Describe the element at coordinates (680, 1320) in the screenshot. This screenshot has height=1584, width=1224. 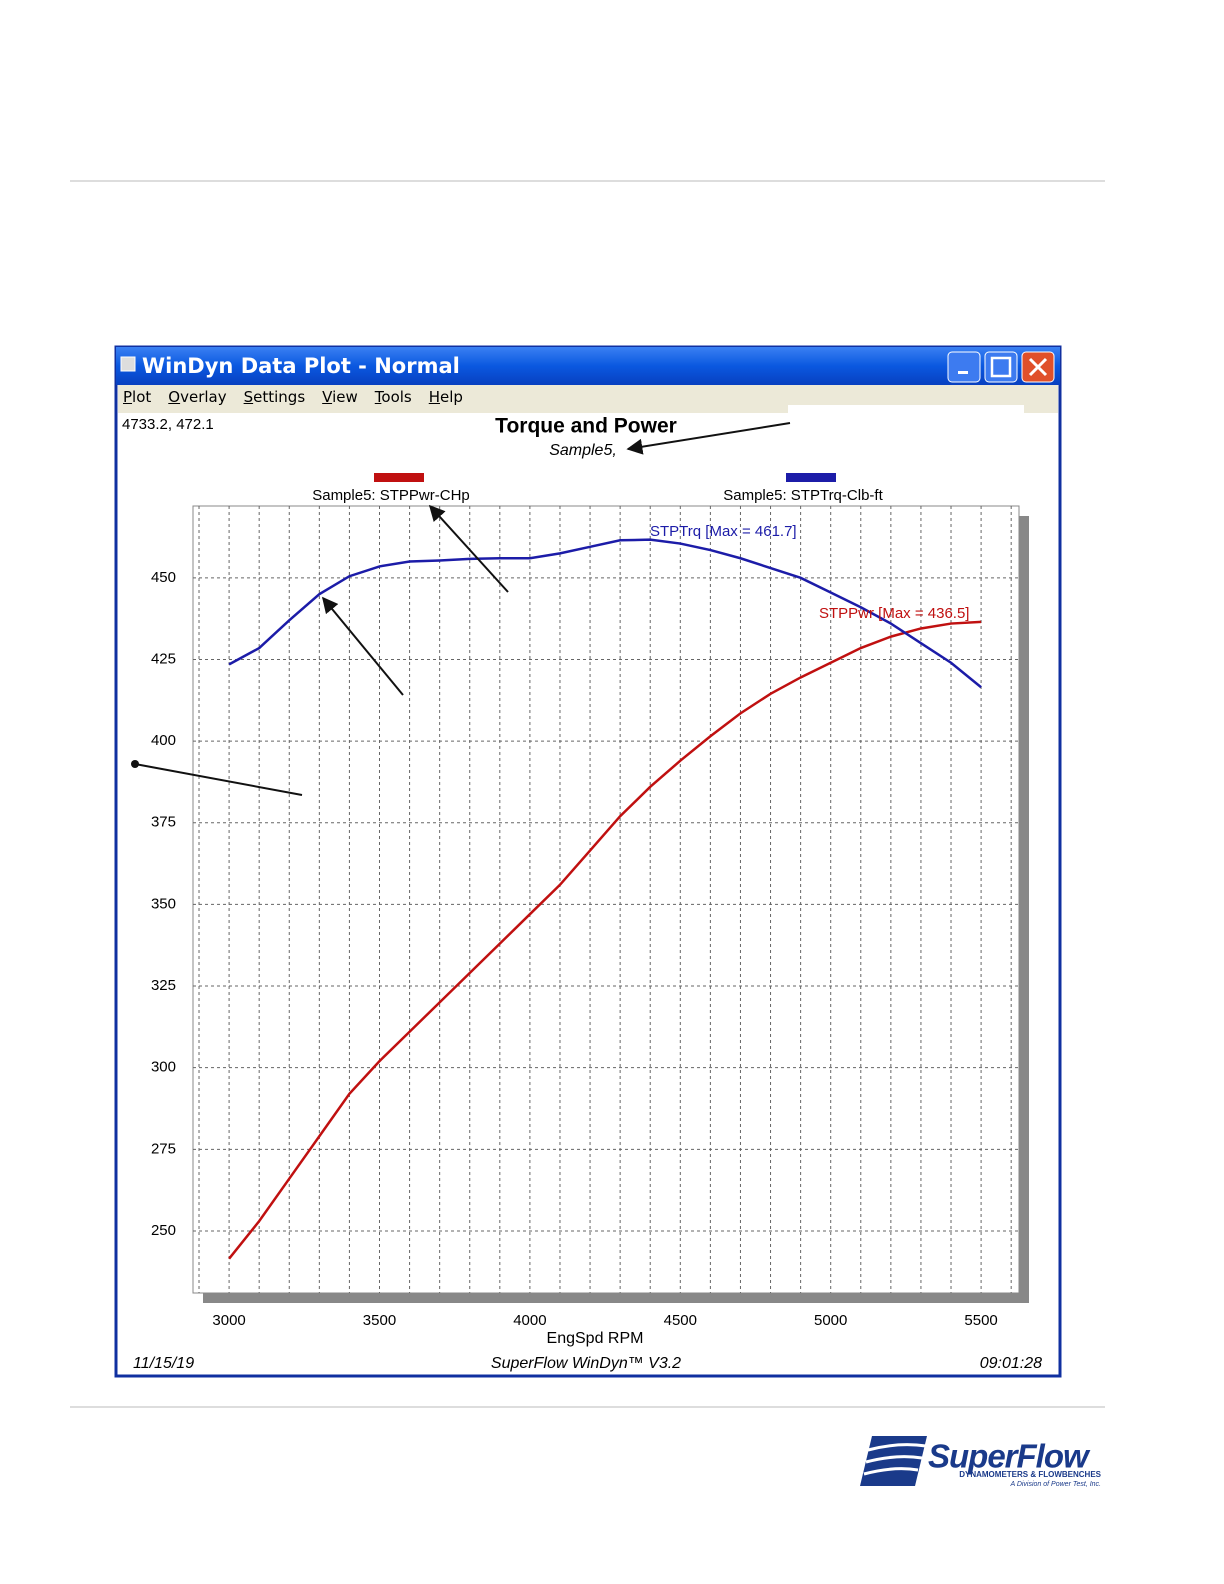
I see `x-tick-label: 4500` at that location.